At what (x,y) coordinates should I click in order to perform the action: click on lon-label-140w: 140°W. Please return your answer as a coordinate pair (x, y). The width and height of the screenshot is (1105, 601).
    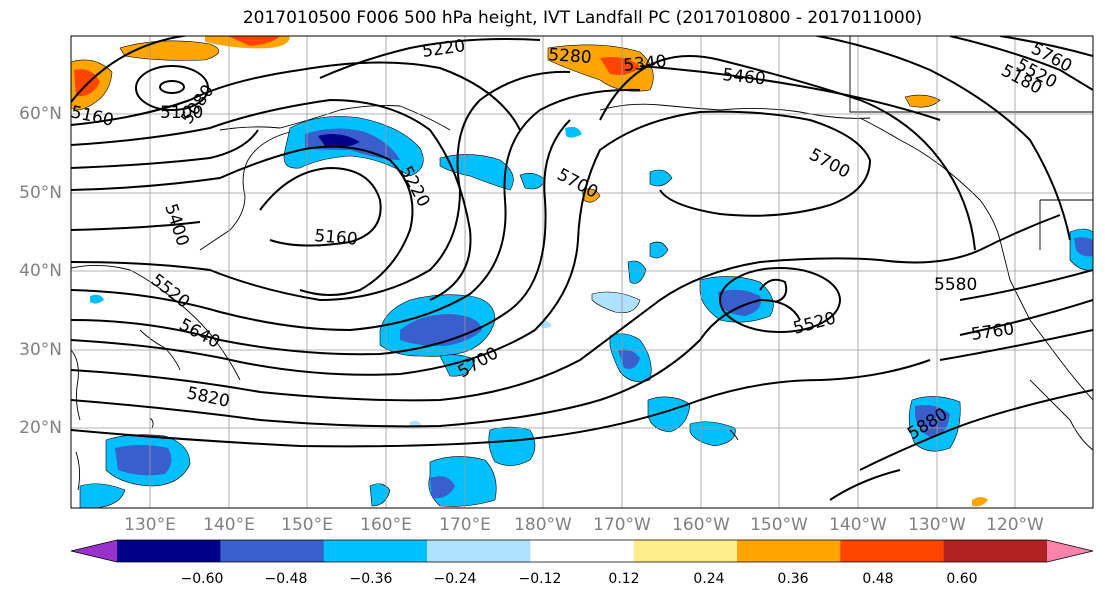
    Looking at the image, I should click on (858, 525).